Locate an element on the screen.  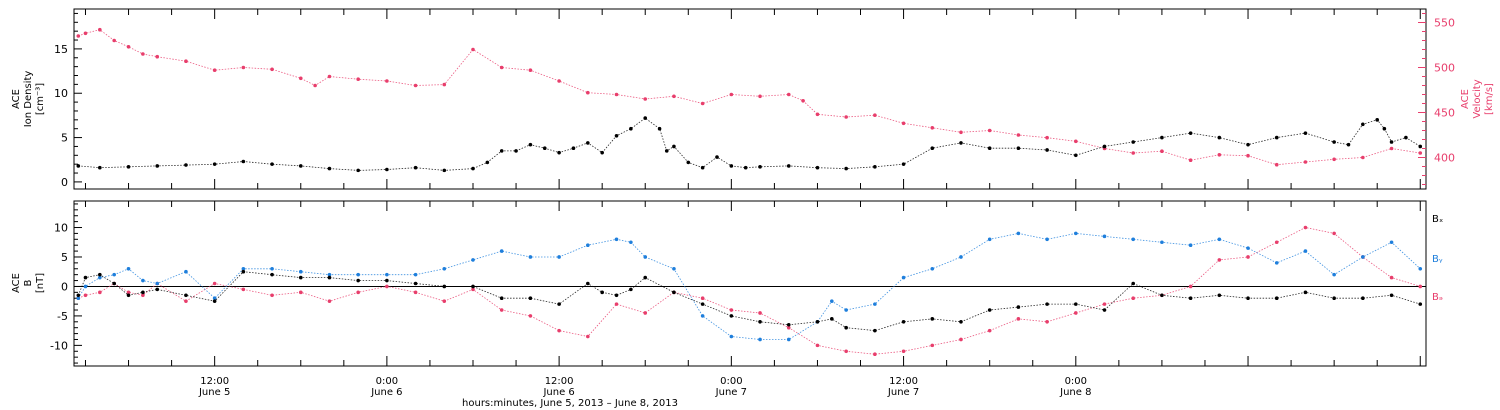
date-tick-label: June 5 is located at coordinates (214, 392).